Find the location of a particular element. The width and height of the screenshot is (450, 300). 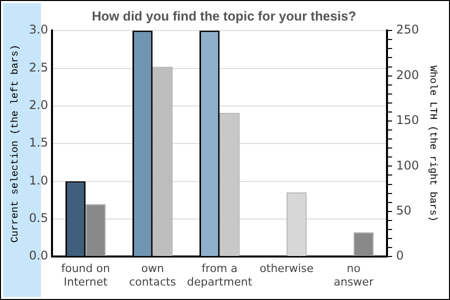

y2-tick-label: 50 is located at coordinates (404, 211).